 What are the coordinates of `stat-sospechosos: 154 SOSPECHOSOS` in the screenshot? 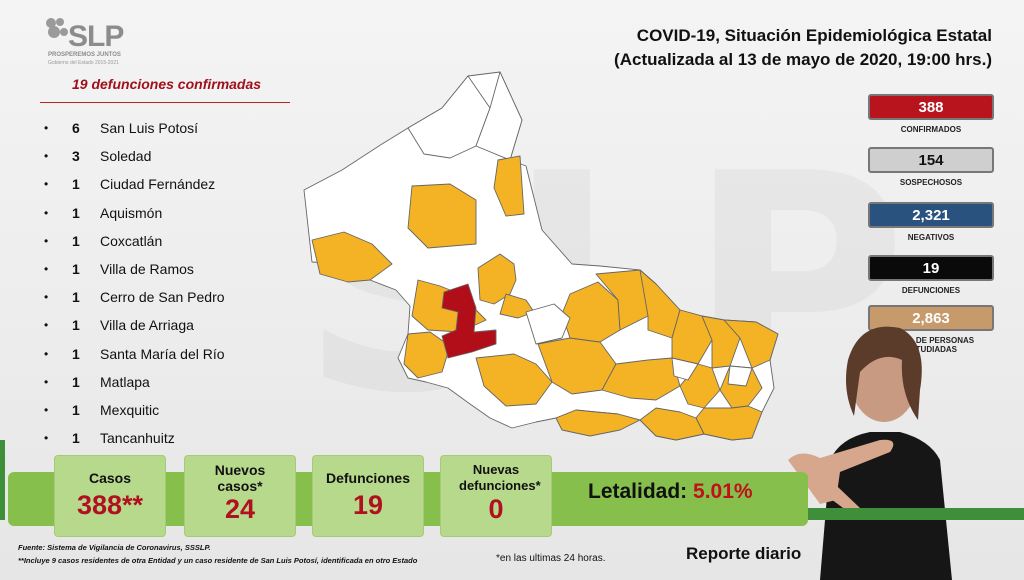 It's located at (931, 167).